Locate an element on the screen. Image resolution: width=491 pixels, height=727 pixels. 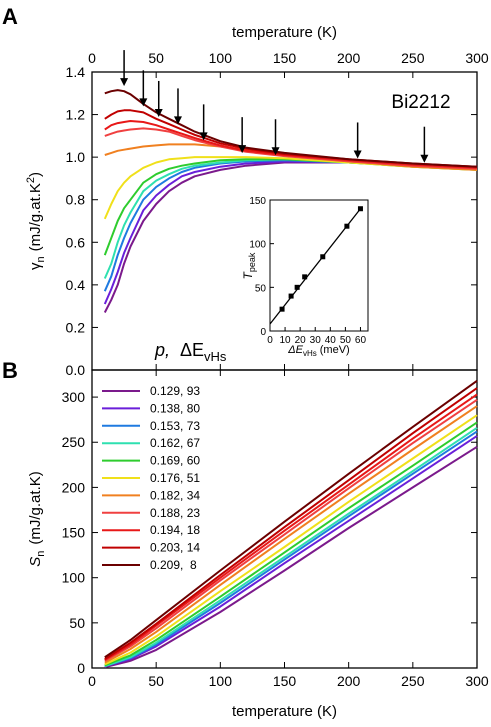
a-xaxis-label: temperature (K) is located at coordinates (284, 32).